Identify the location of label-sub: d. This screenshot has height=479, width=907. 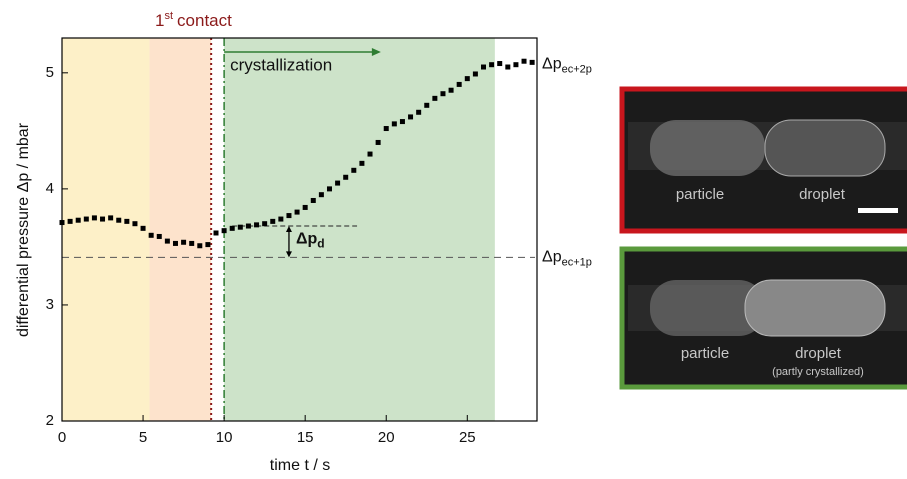
(320, 244).